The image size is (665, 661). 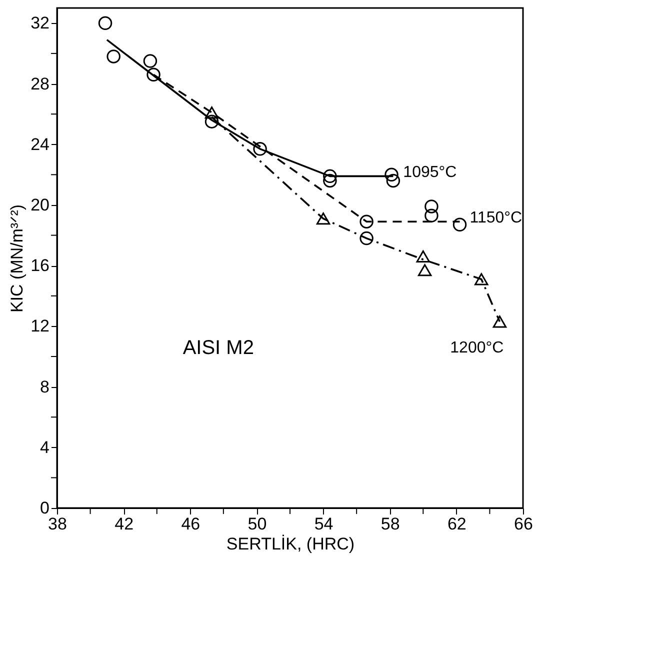 I want to click on x-tick-label: 46, so click(x=190, y=524).